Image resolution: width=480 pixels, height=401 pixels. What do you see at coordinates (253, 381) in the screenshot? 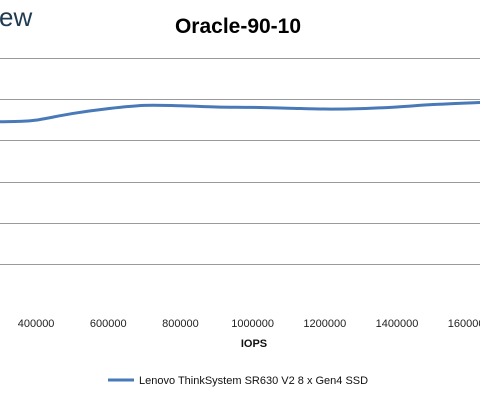
I see `legend-label: Lenovo ThinkSystem SR630 V2 8 x Gen4 SSD` at bounding box center [253, 381].